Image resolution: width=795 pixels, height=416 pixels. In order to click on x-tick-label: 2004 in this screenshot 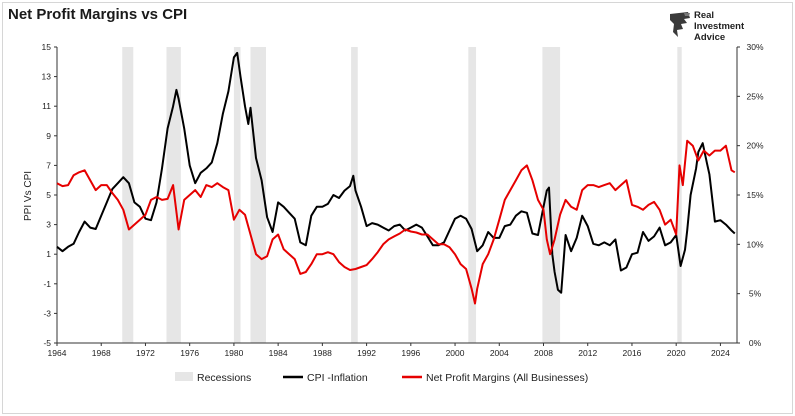, I will do `click(499, 353)`.